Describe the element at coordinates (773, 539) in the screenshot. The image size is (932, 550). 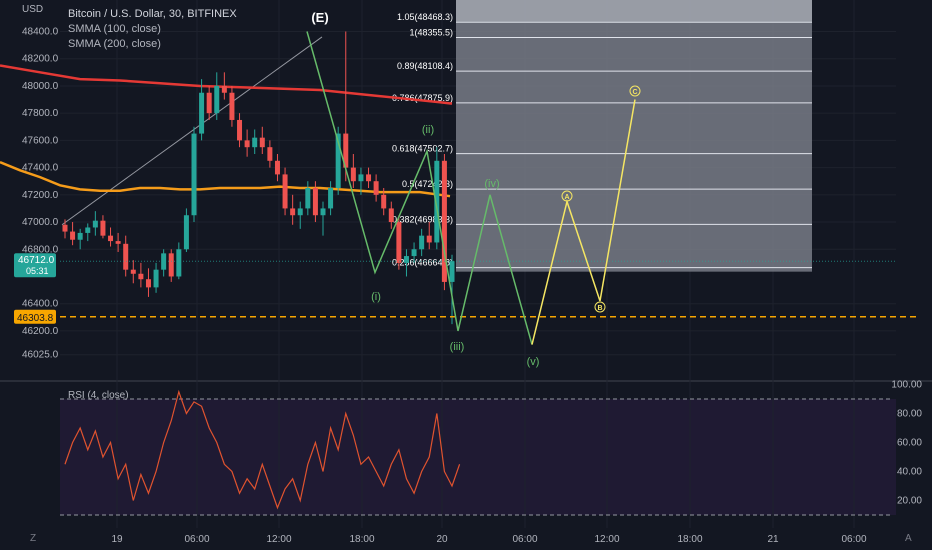
I see `time-tick: 21` at that location.